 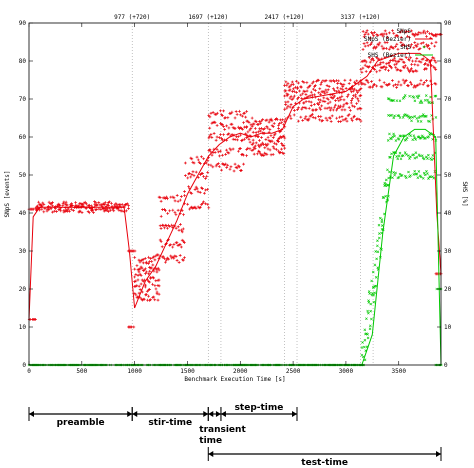 I want to click on phase-label-time: time, so click(x=210, y=441).